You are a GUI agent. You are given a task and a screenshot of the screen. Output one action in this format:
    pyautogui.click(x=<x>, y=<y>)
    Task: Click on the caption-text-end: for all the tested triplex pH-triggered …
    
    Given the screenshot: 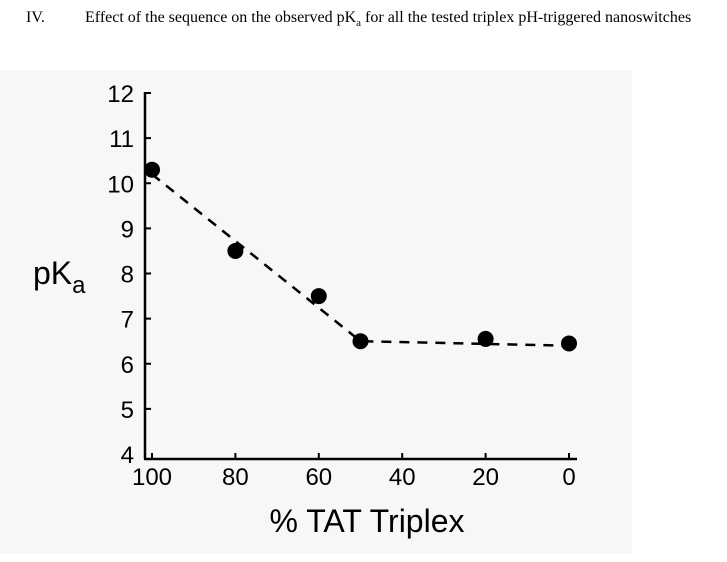 What is the action you would take?
    pyautogui.click(x=526, y=17)
    